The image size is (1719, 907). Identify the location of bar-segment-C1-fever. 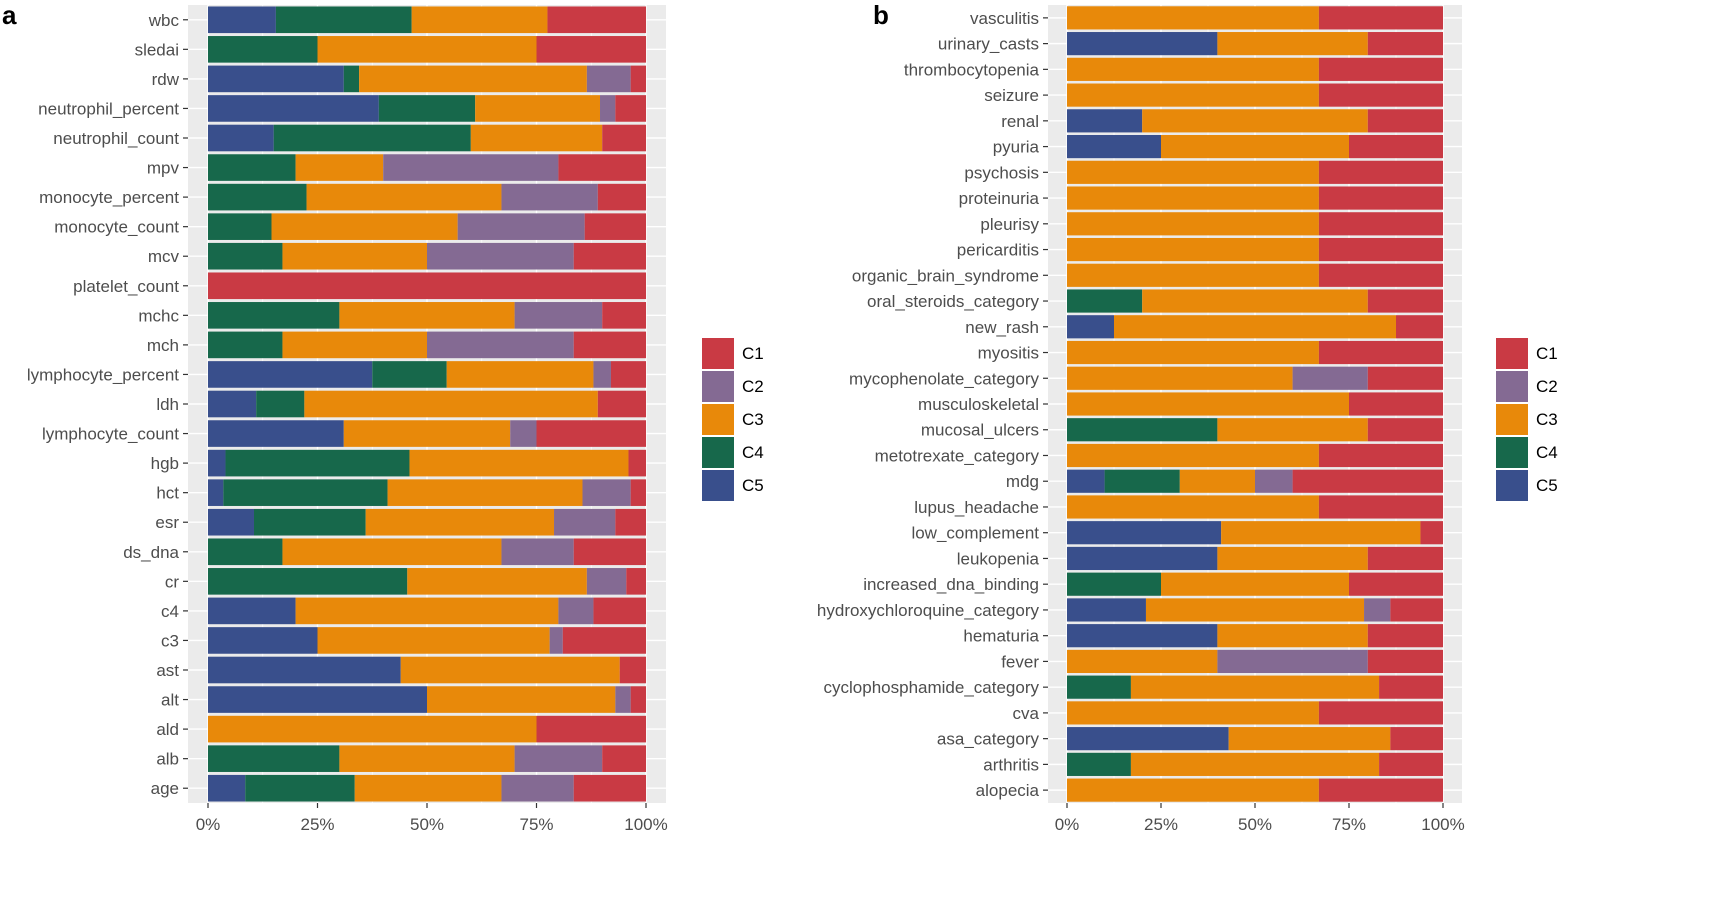
(1405, 661).